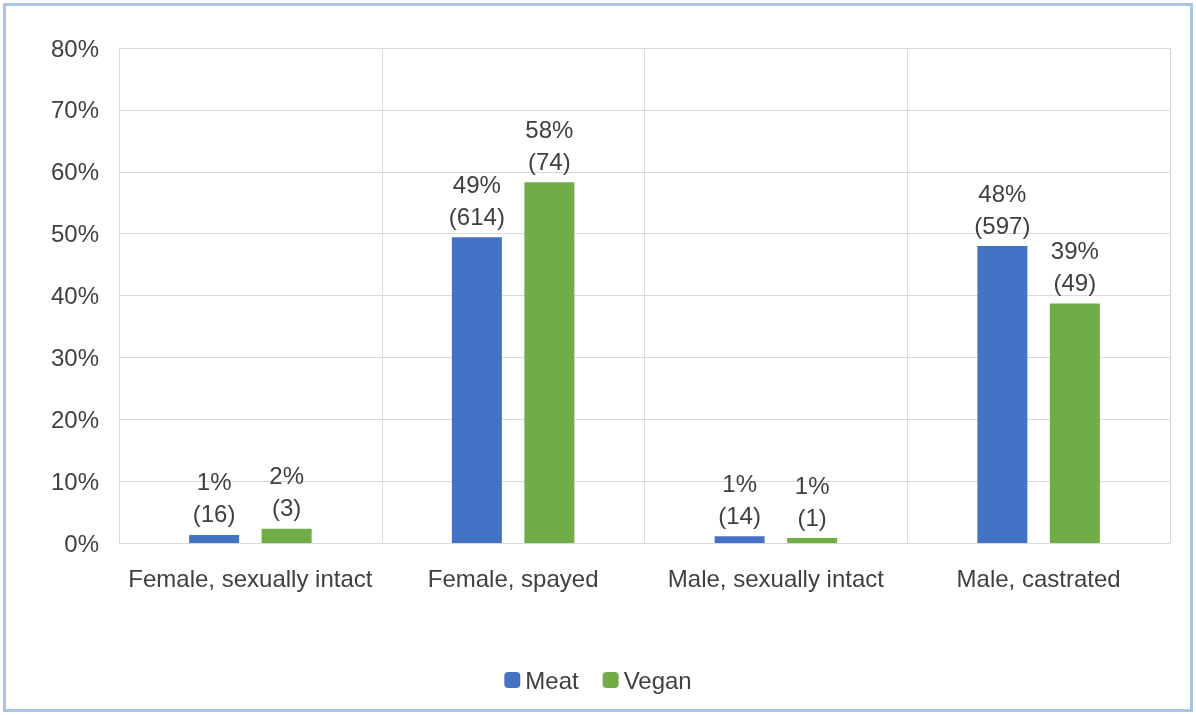  What do you see at coordinates (657, 680) in the screenshot?
I see `legend-label: Vegan` at bounding box center [657, 680].